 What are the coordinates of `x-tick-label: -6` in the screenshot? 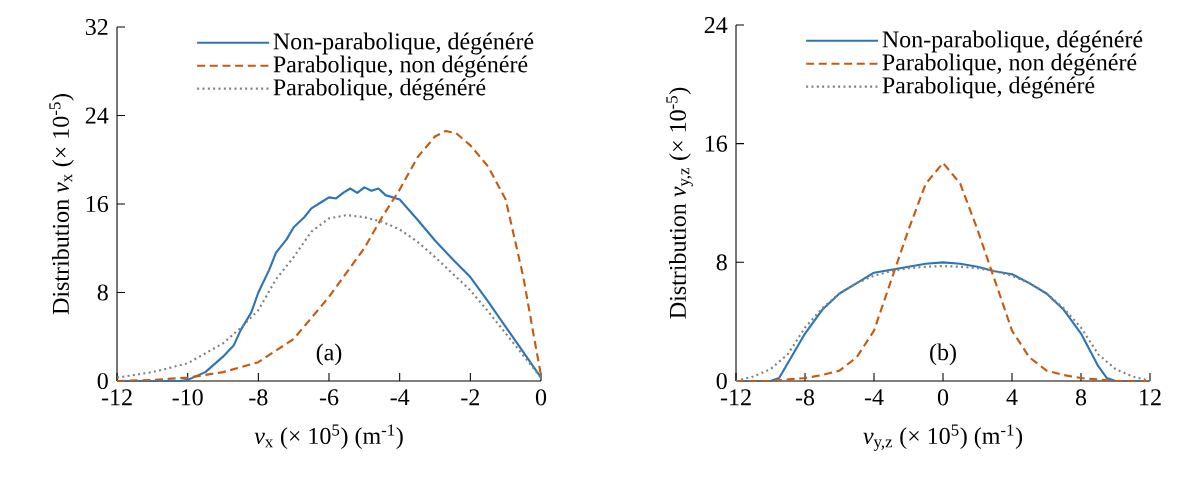 It's located at (329, 397).